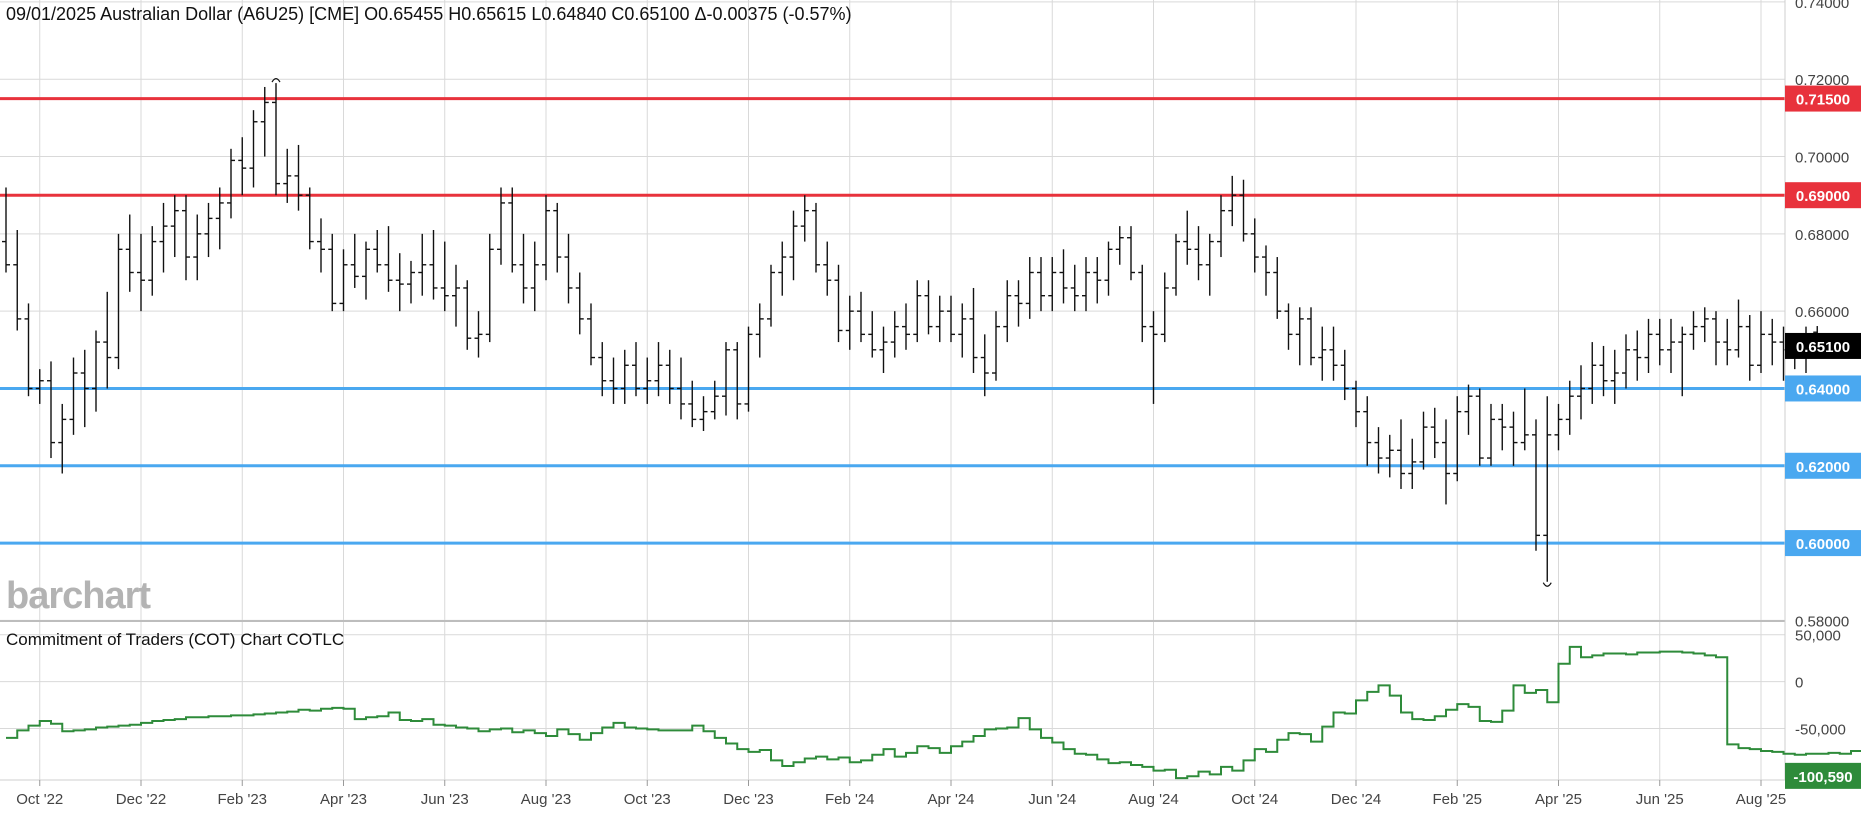 Image resolution: width=1861 pixels, height=814 pixels. I want to click on x-tick-label: Jun '25, so click(1660, 799).